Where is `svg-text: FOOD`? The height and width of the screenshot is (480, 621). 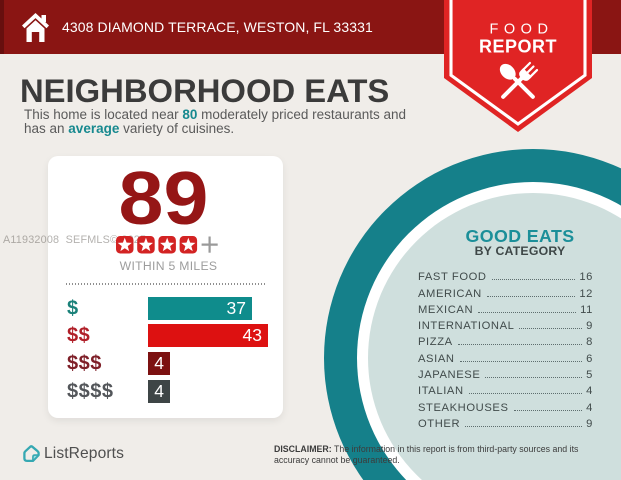 svg-text: FOOD is located at coordinates (522, 30).